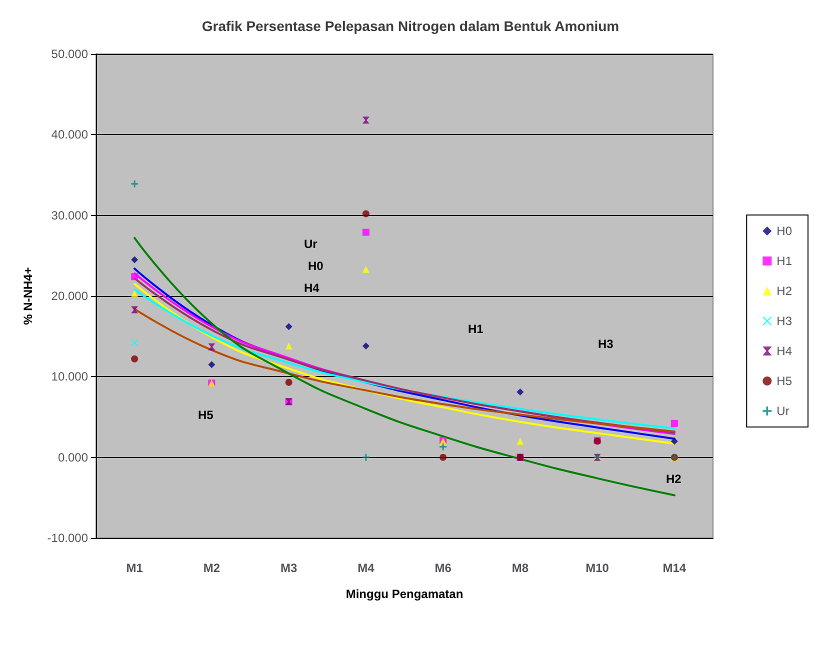 This screenshot has width=825, height=646. What do you see at coordinates (784, 381) in the screenshot?
I see `legend-label: H5` at bounding box center [784, 381].